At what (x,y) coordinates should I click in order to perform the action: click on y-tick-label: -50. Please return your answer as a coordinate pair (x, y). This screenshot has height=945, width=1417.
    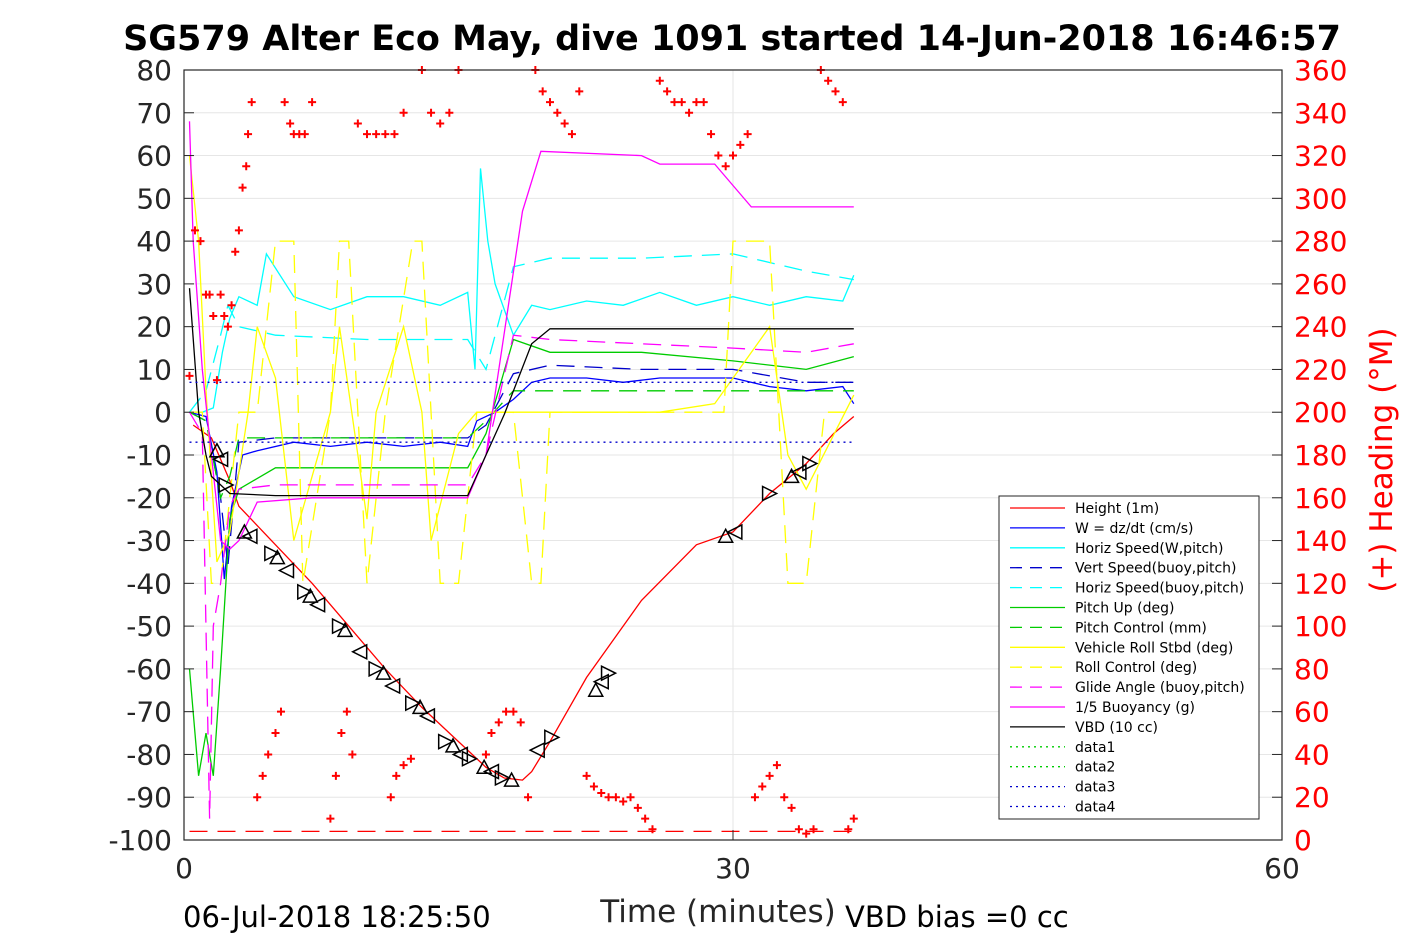
    Looking at the image, I should click on (149, 626).